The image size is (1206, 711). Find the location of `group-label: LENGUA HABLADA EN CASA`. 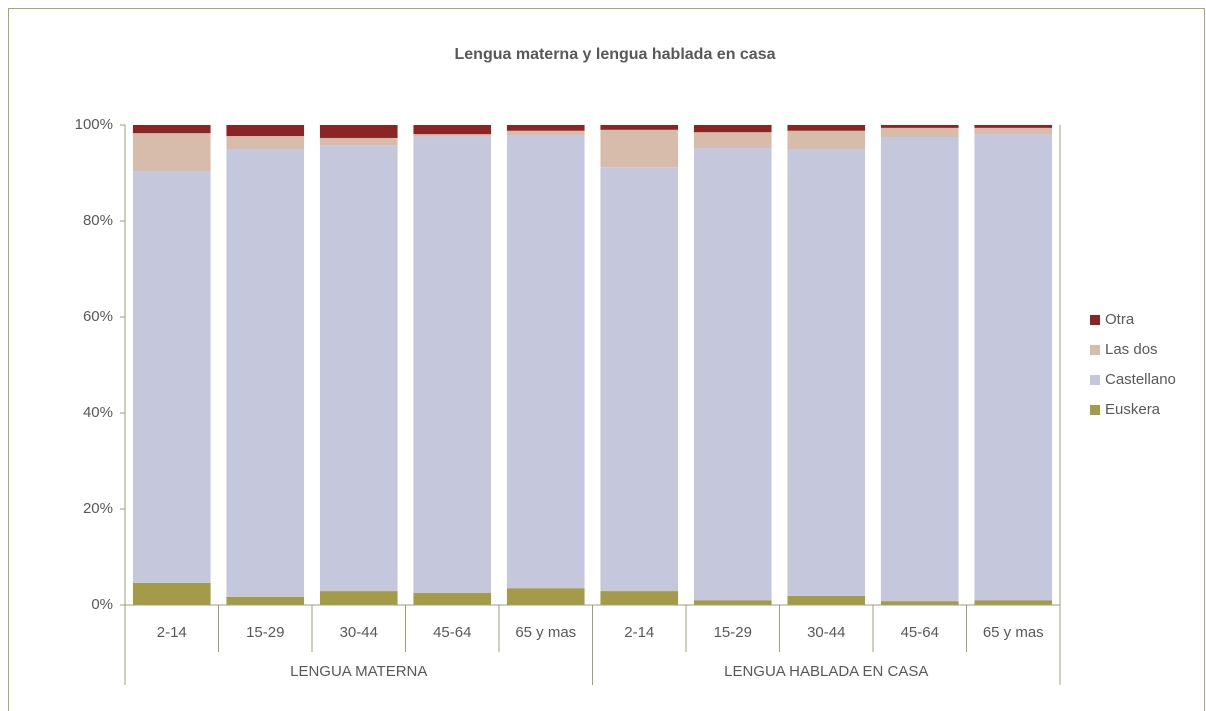

group-label: LENGUA HABLADA EN CASA is located at coordinates (826, 671).